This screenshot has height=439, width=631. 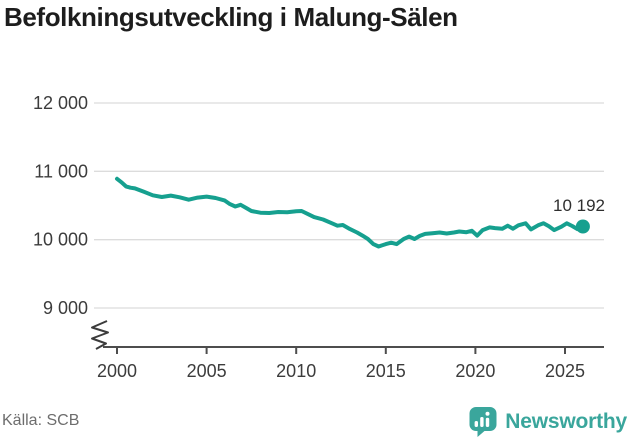 I want to click on x-tick-label: 2010, so click(x=296, y=371).